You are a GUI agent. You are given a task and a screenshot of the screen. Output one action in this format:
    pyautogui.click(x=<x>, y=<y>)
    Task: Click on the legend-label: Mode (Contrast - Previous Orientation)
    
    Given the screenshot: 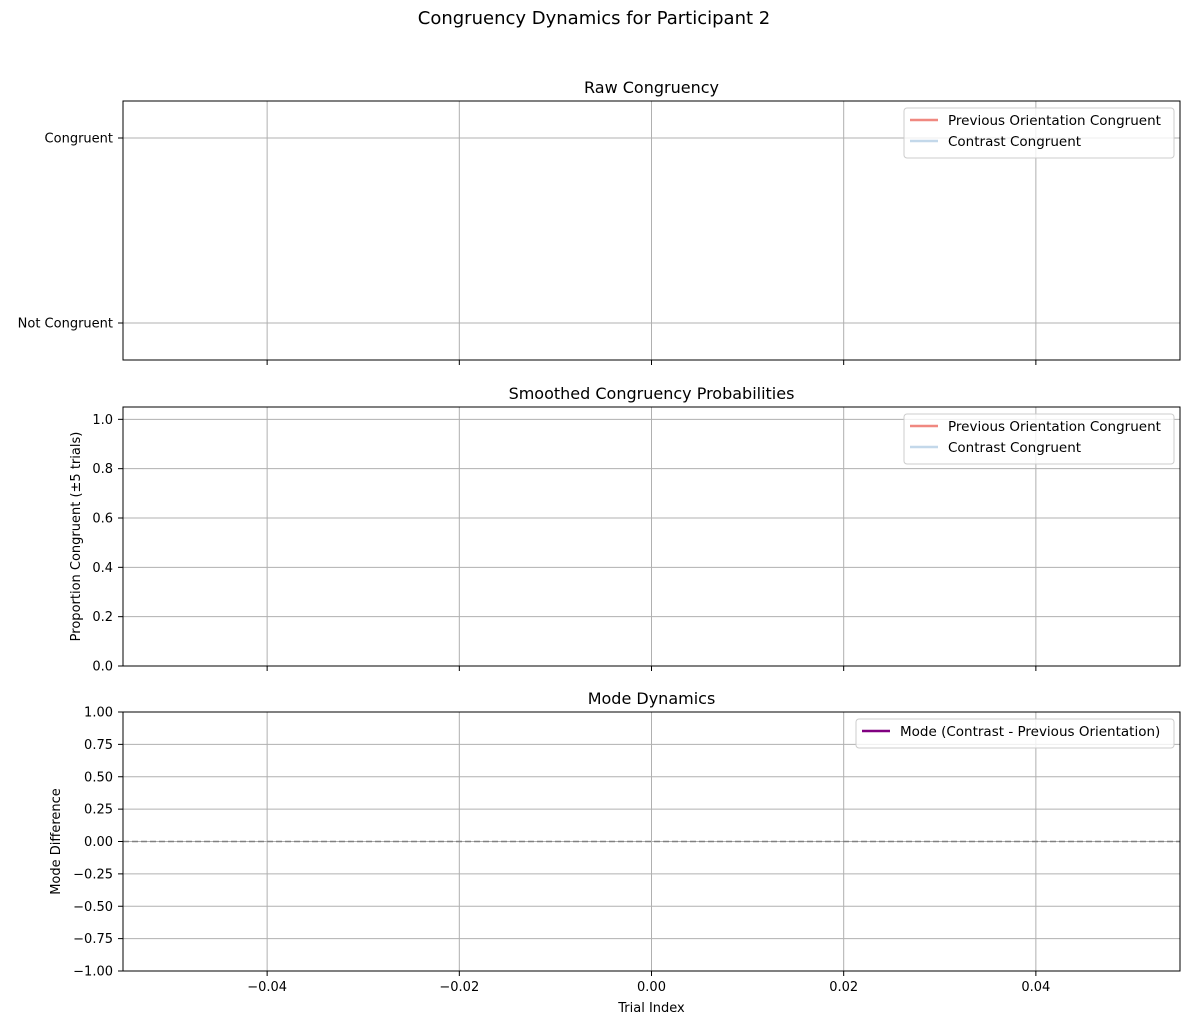 What is the action you would take?
    pyautogui.click(x=1030, y=732)
    